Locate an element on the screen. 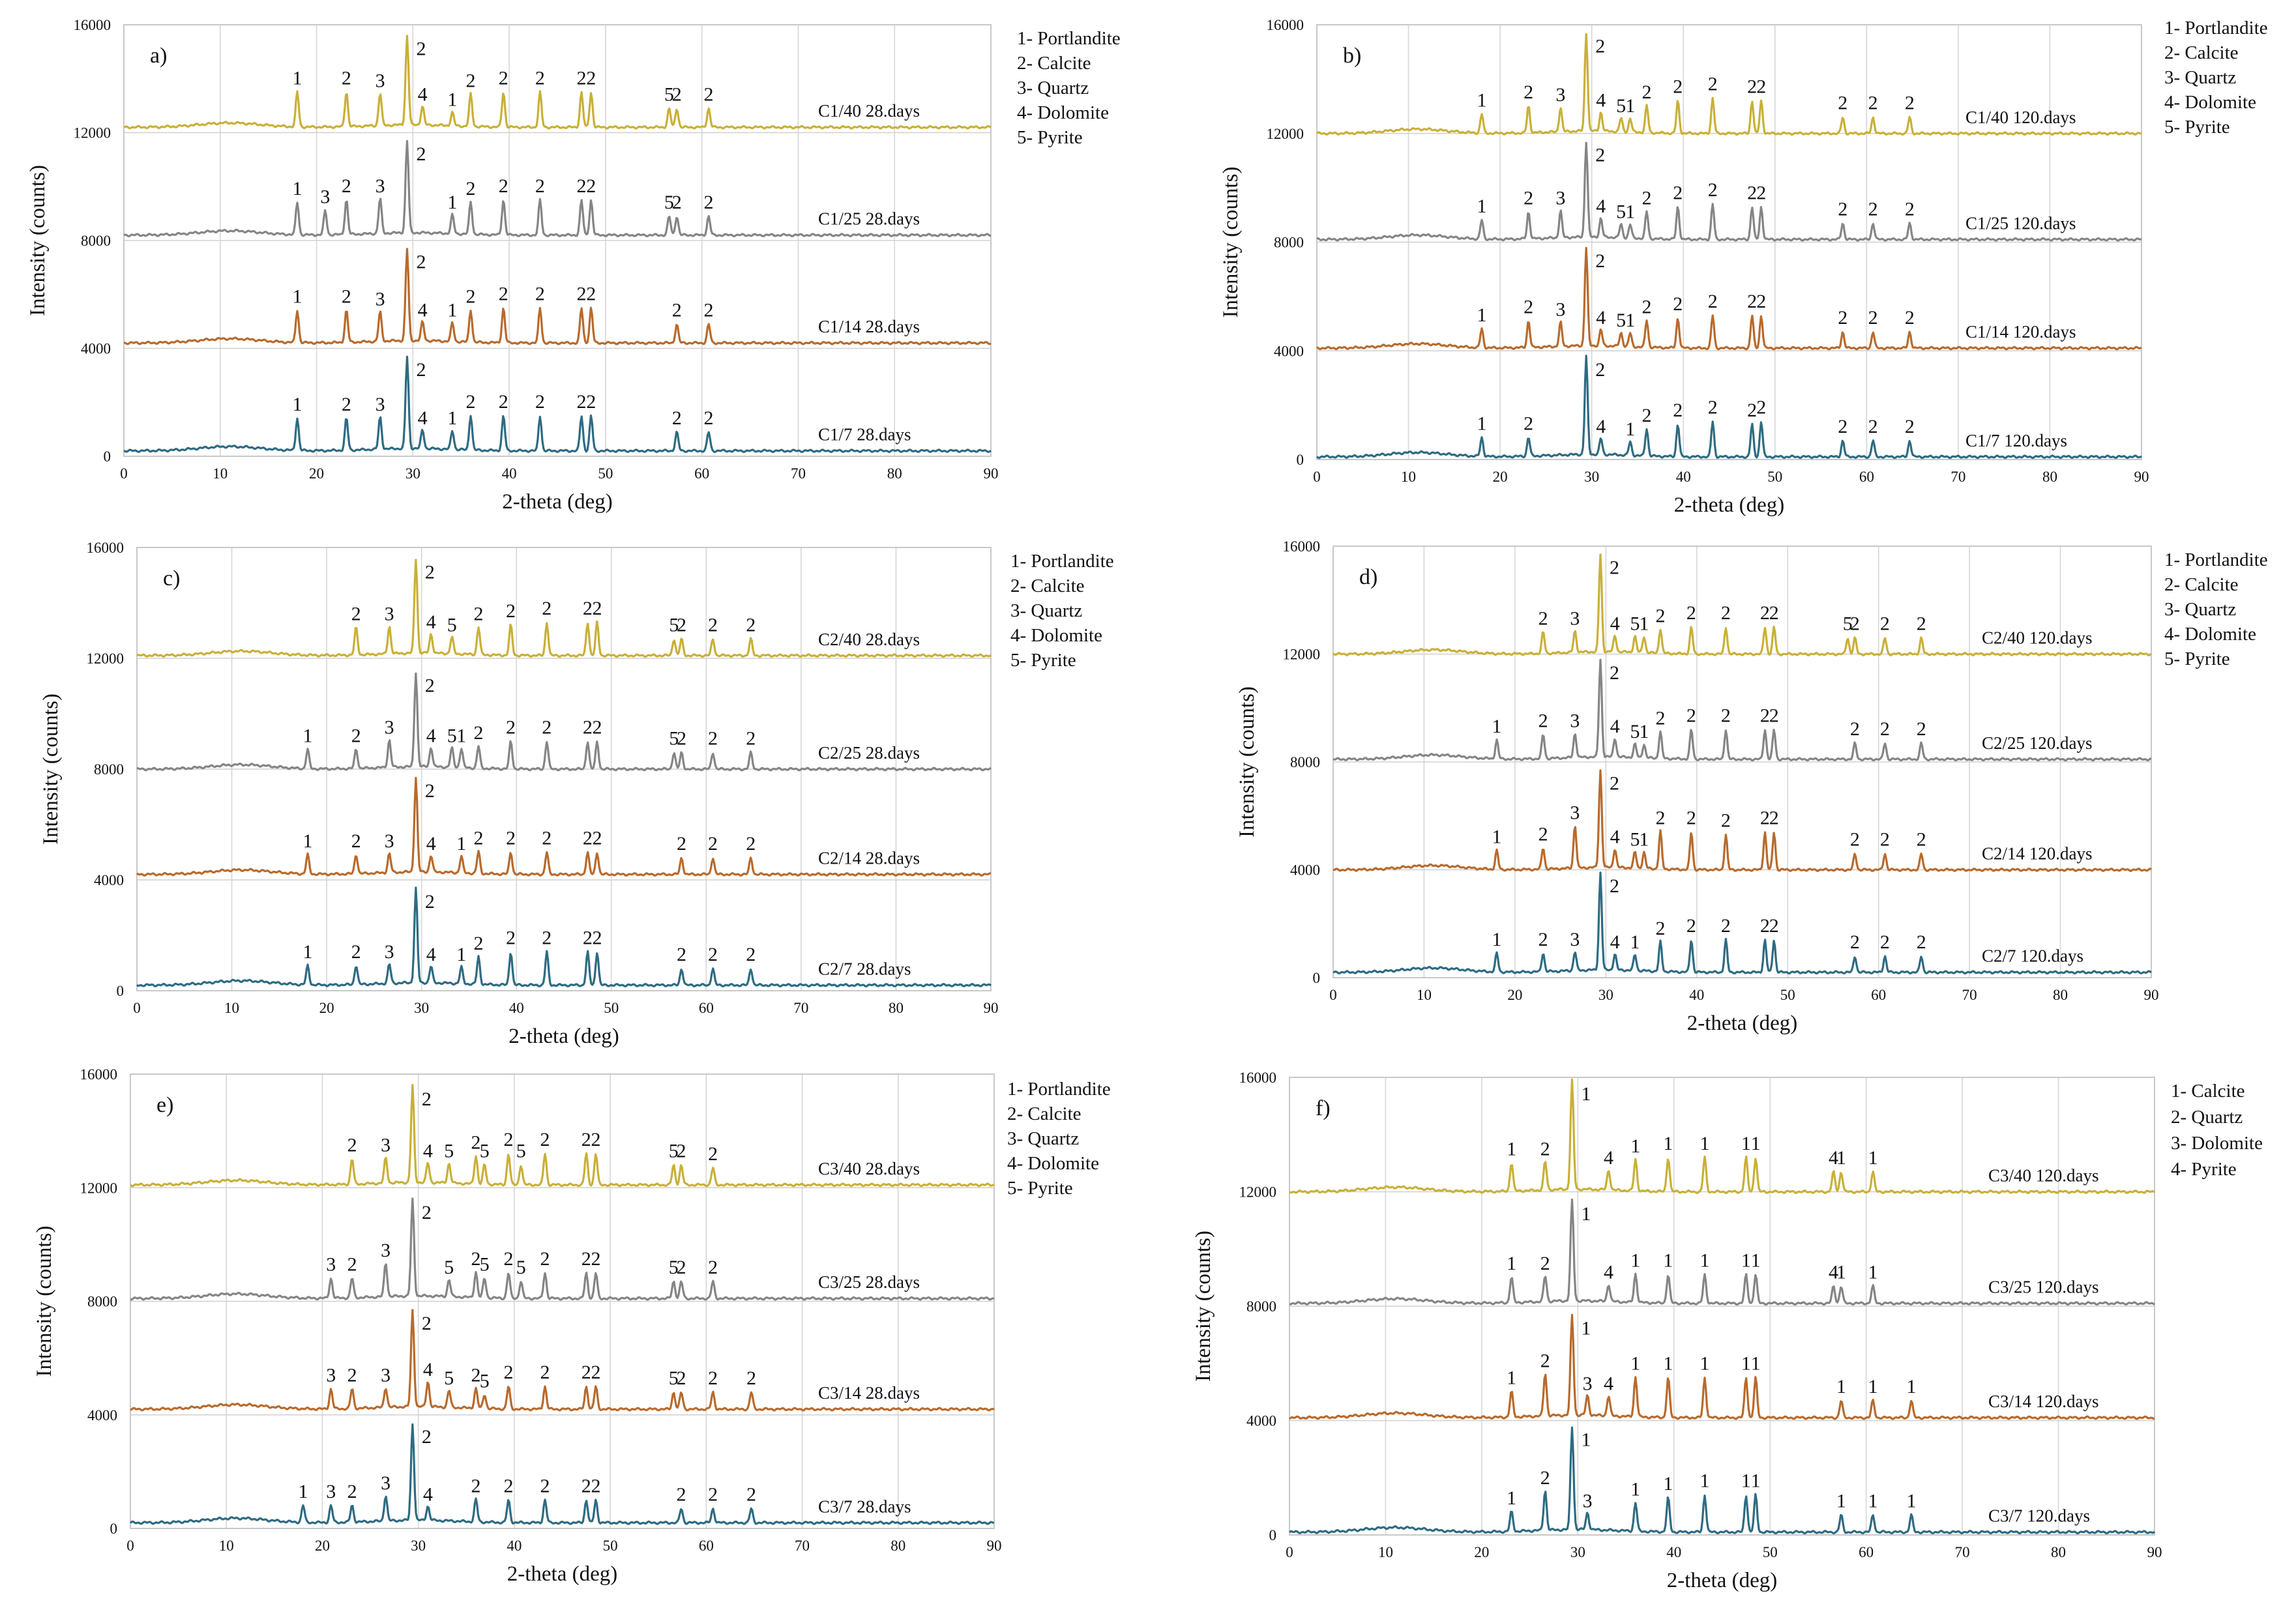 Image resolution: width=2296 pixels, height=1606 pixels. legend-entry: 5- Pyrite is located at coordinates (1040, 1188).